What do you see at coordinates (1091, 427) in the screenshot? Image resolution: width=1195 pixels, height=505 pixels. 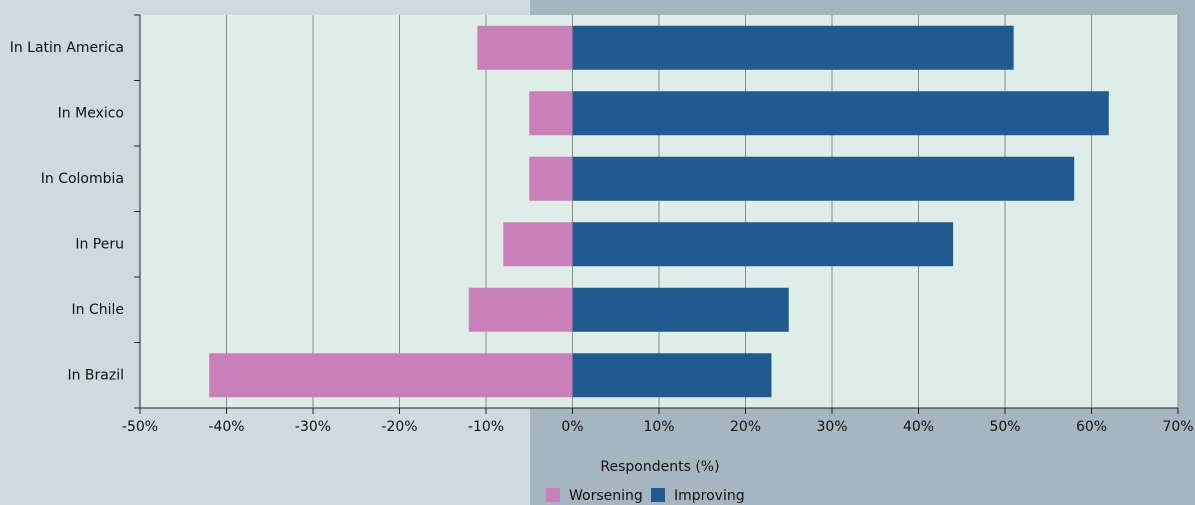 I see `x-tick-label: 60%` at bounding box center [1091, 427].